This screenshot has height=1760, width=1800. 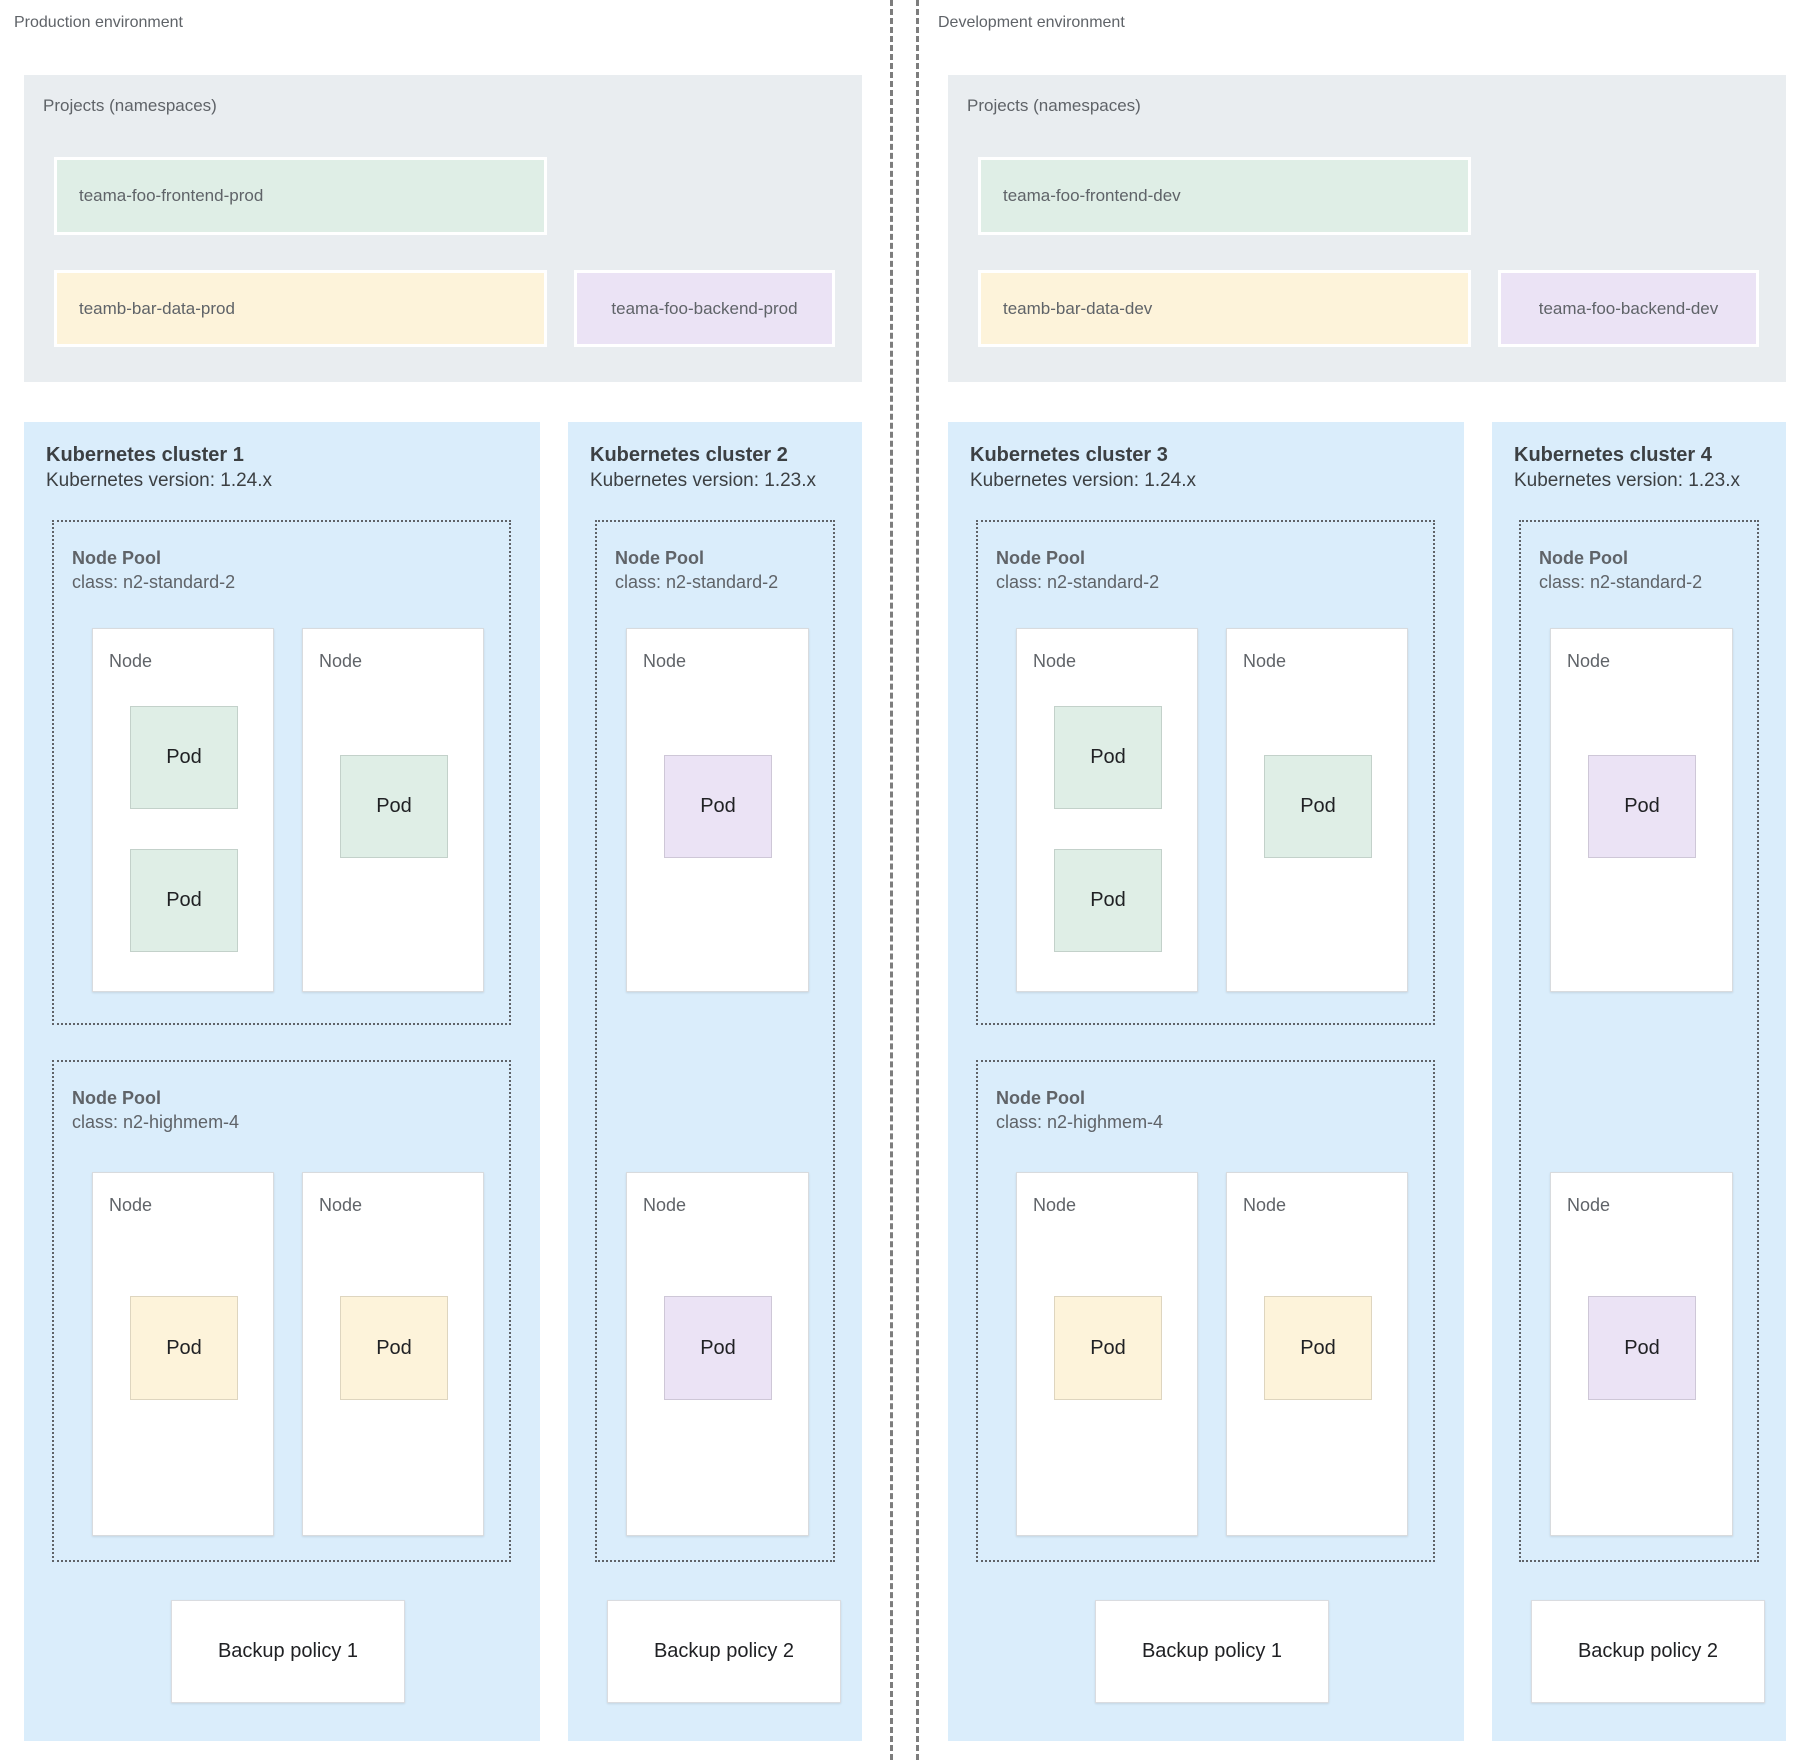 What do you see at coordinates (1628, 308) in the screenshot?
I see `namespace-chip: teama-foo-backend-dev` at bounding box center [1628, 308].